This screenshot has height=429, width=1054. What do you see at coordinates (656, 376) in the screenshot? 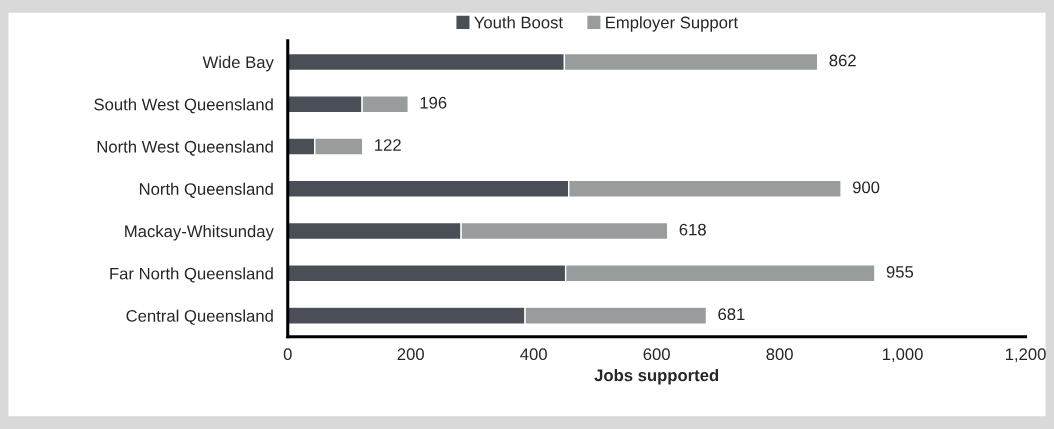
I see `x-axis-title: Jobs supported` at bounding box center [656, 376].